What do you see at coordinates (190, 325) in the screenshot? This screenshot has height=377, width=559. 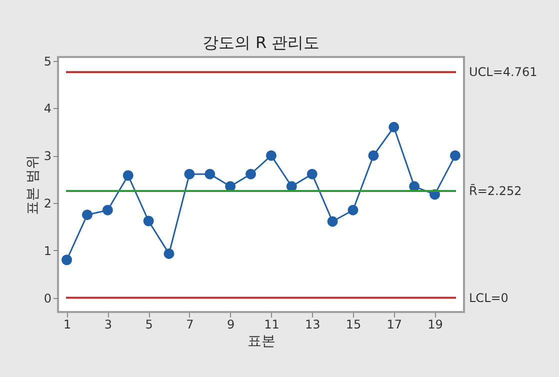 I see `x-tick-label: 7` at bounding box center [190, 325].